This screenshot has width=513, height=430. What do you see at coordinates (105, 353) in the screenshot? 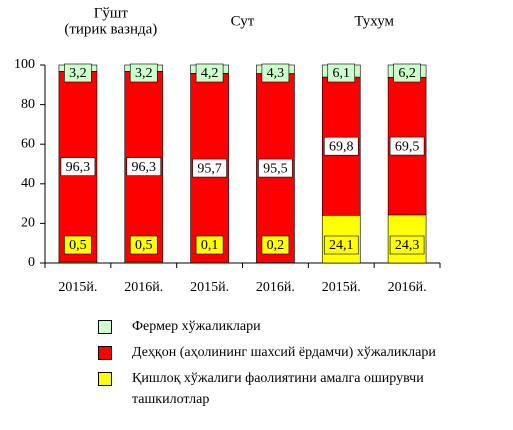
I see `legend-swatch-dehqon` at bounding box center [105, 353].